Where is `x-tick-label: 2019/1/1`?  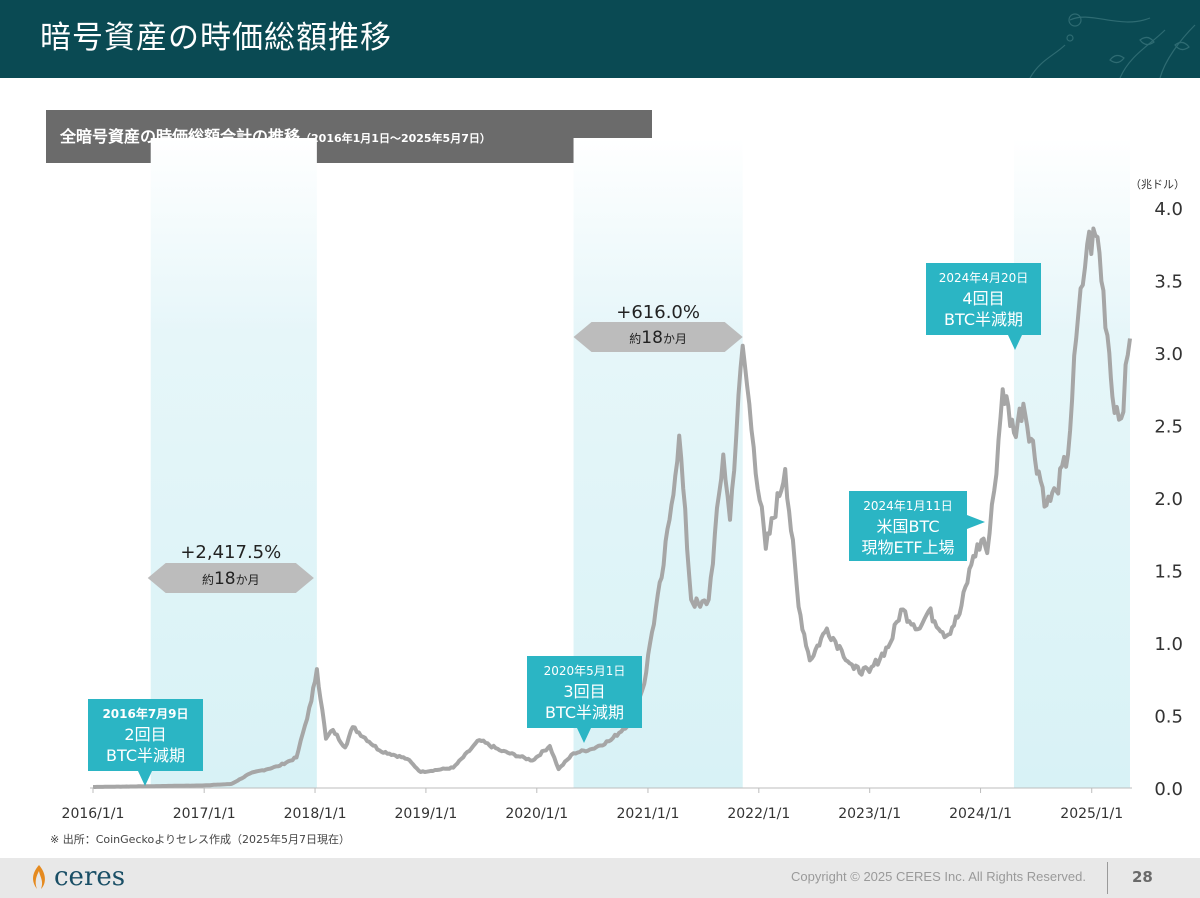
x-tick-label: 2019/1/1 is located at coordinates (425, 814).